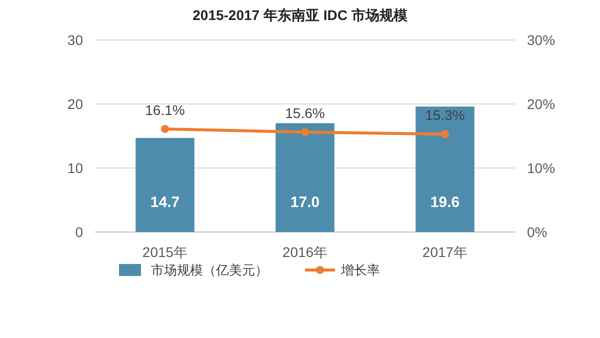  What do you see at coordinates (305, 113) in the screenshot?
I see `data-label: 15.6%` at bounding box center [305, 113].